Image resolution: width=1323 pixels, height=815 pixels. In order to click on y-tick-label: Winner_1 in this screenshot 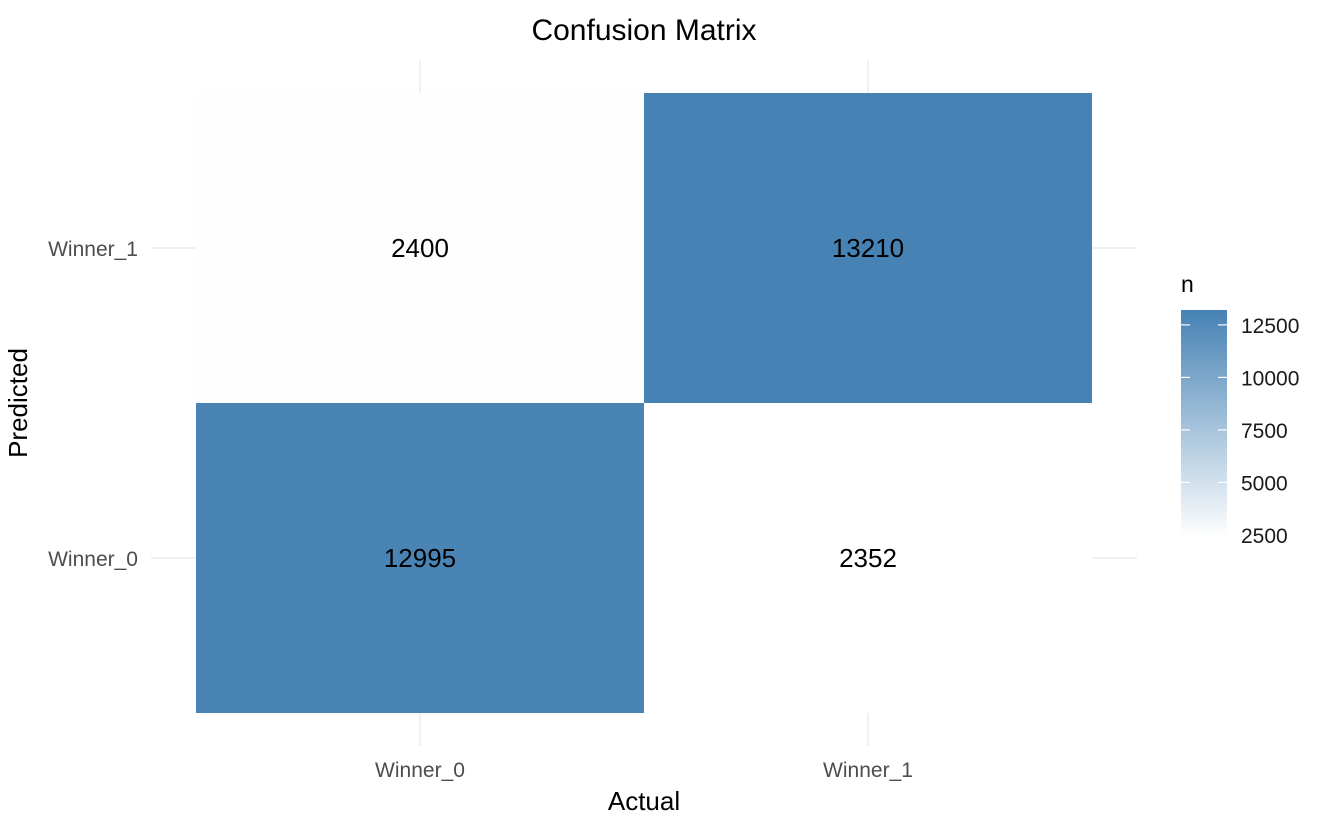, I will do `click(93, 249)`.